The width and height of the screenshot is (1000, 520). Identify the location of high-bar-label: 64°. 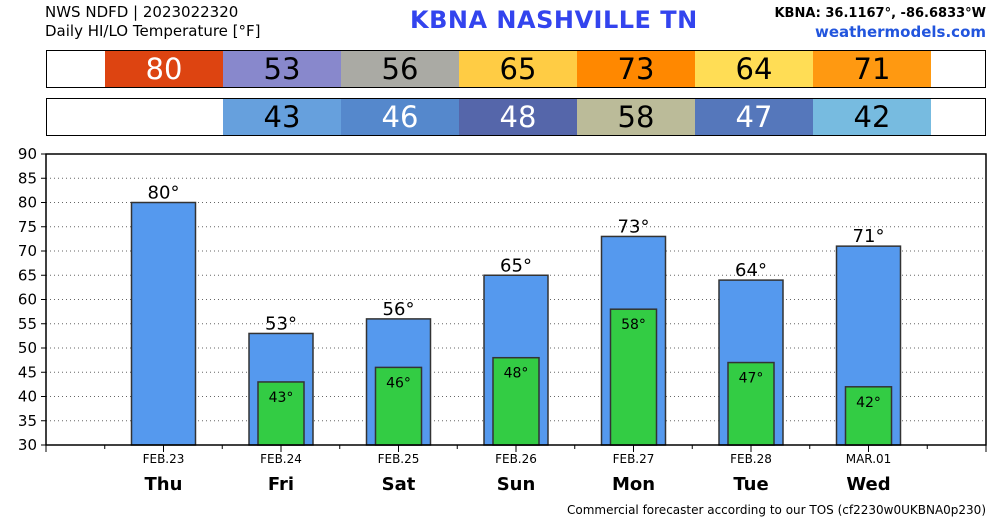
(751, 270).